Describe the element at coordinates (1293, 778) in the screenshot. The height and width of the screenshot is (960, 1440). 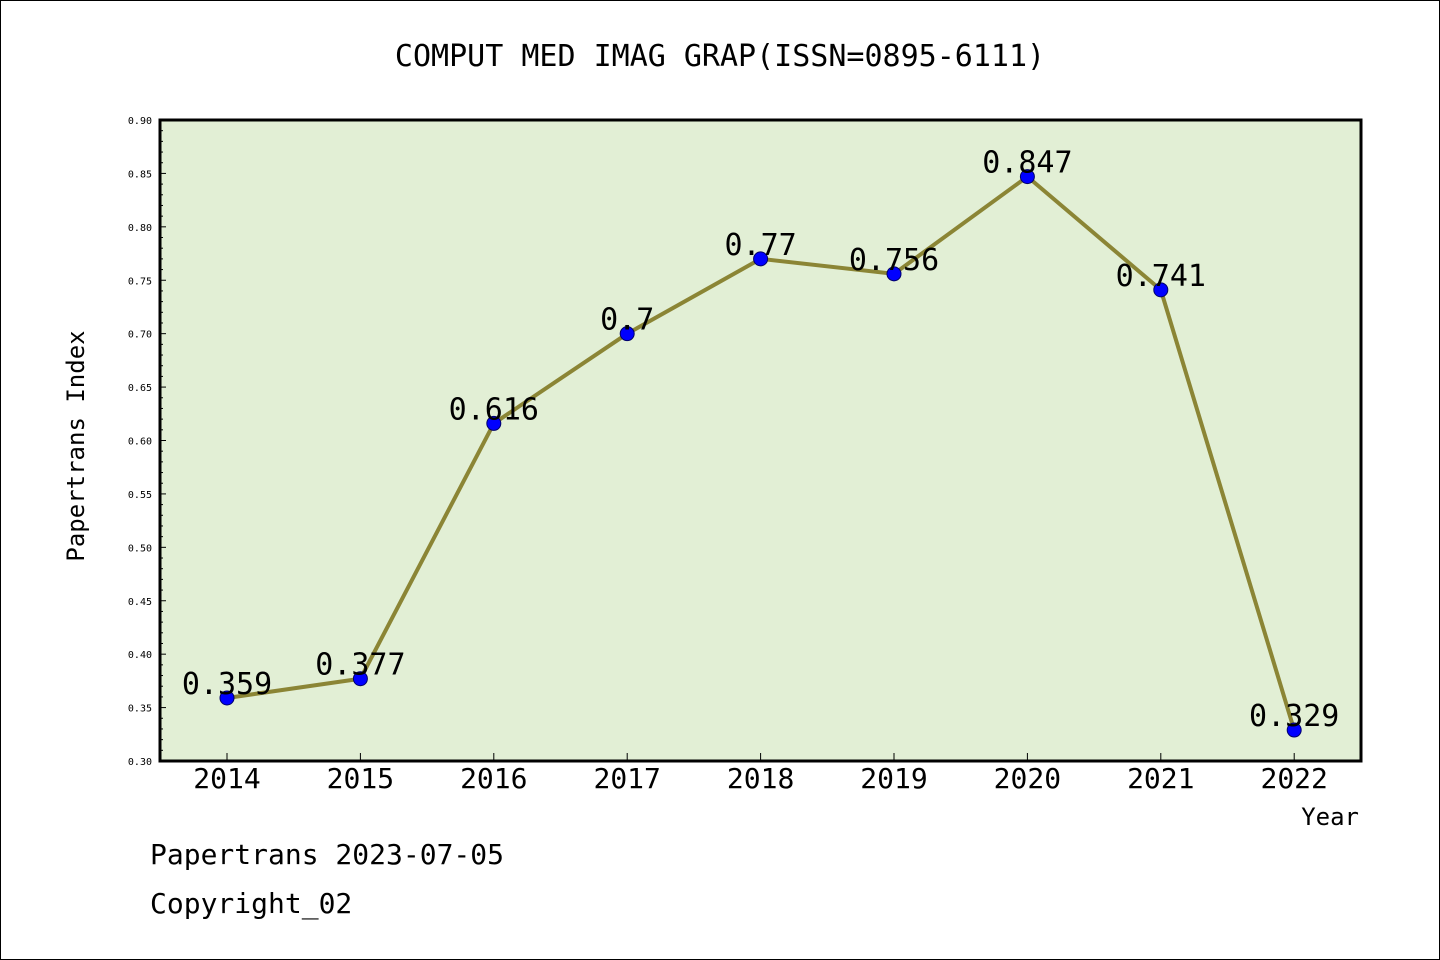
I see `x-tick-label: 2022` at that location.